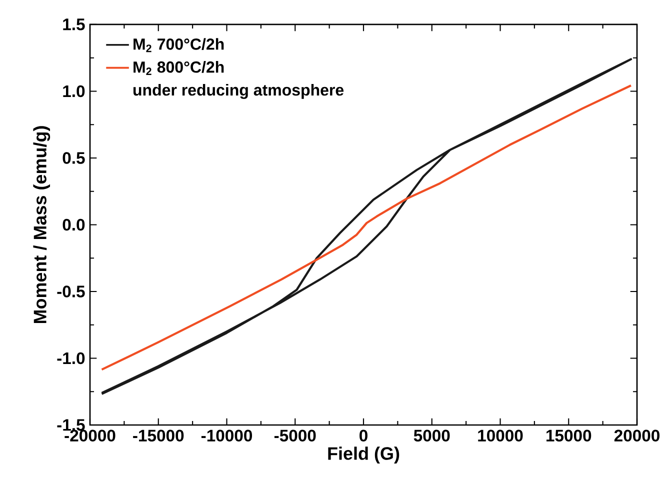 This screenshot has width=664, height=479. Describe the element at coordinates (179, 45) in the screenshot. I see `legend-label: M$_{2}$ 700°C/2h` at that location.